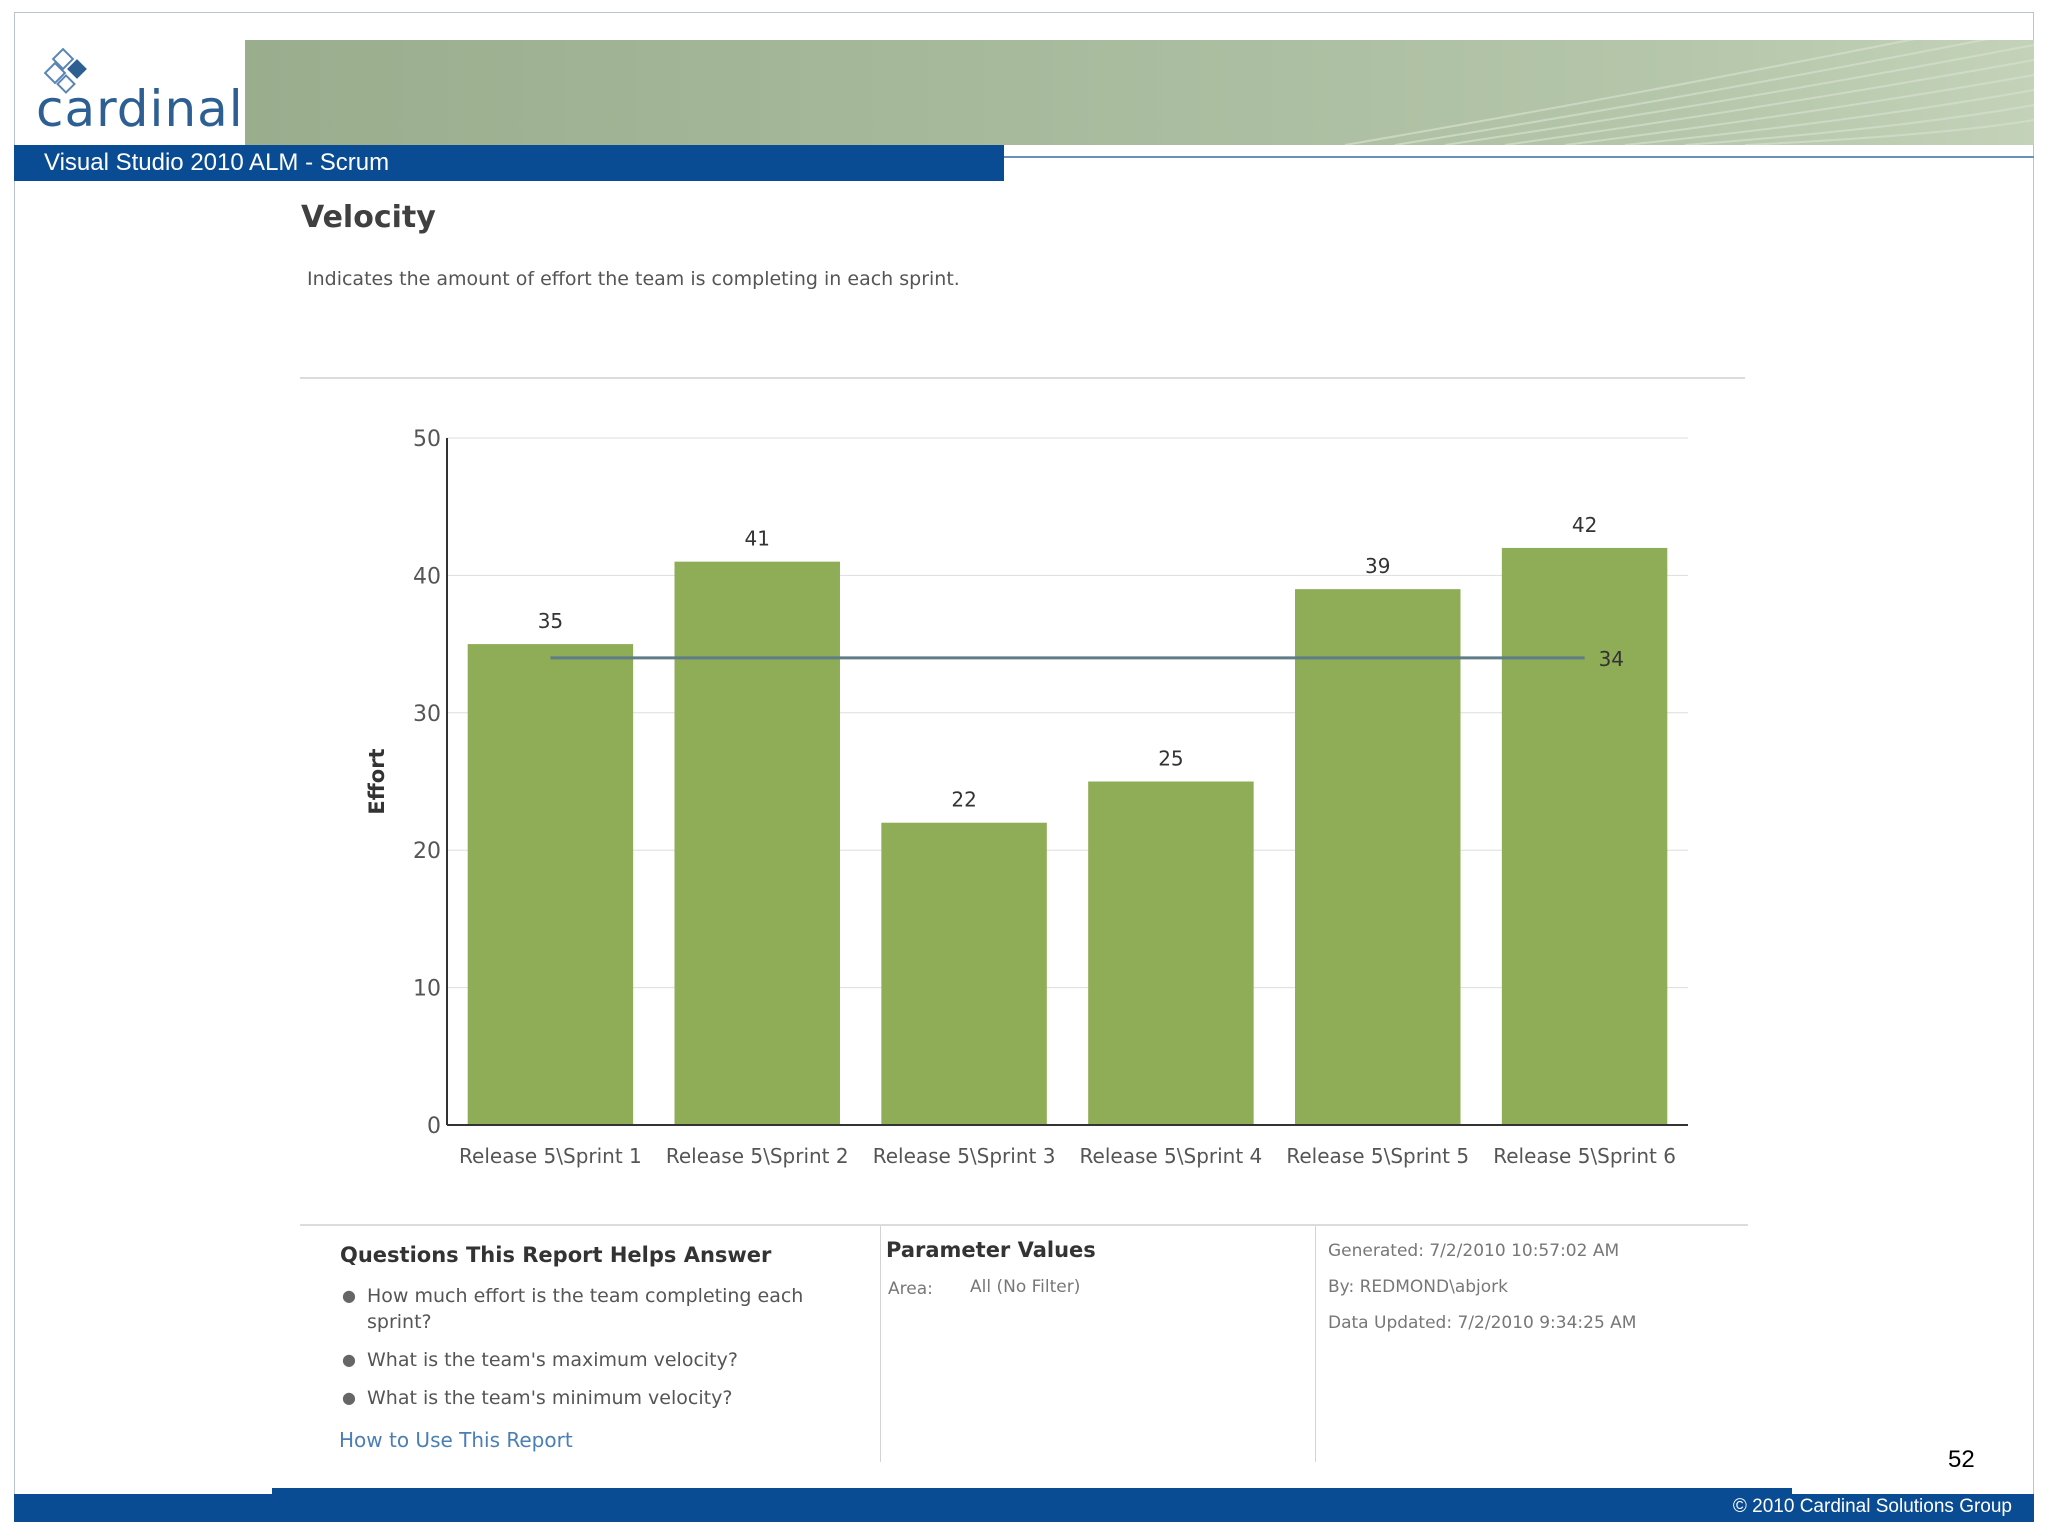 This screenshot has height=1536, width=2048. What do you see at coordinates (65, 71) in the screenshot?
I see `diamond-logo-icon` at bounding box center [65, 71].